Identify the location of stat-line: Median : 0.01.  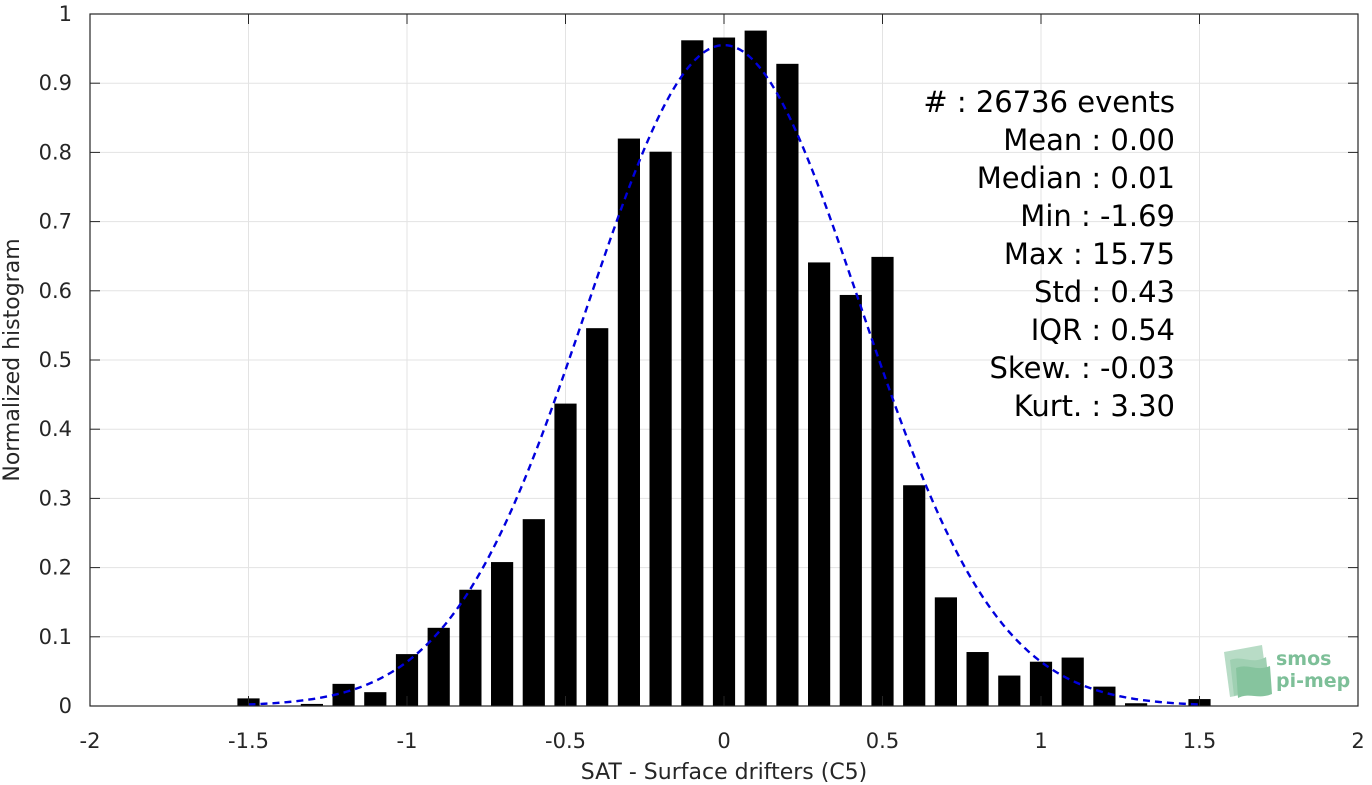
(1076, 178).